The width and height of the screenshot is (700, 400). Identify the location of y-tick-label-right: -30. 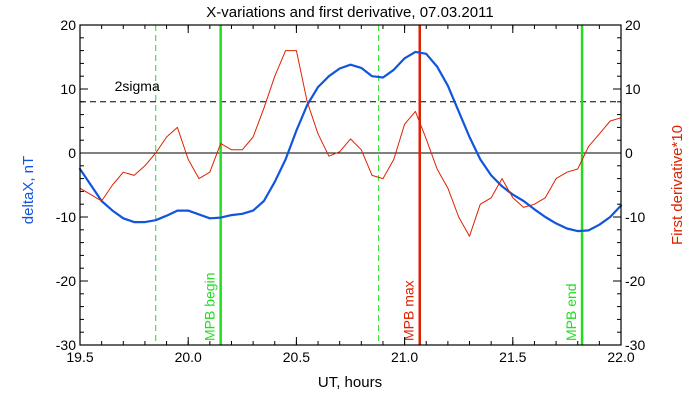
(635, 345).